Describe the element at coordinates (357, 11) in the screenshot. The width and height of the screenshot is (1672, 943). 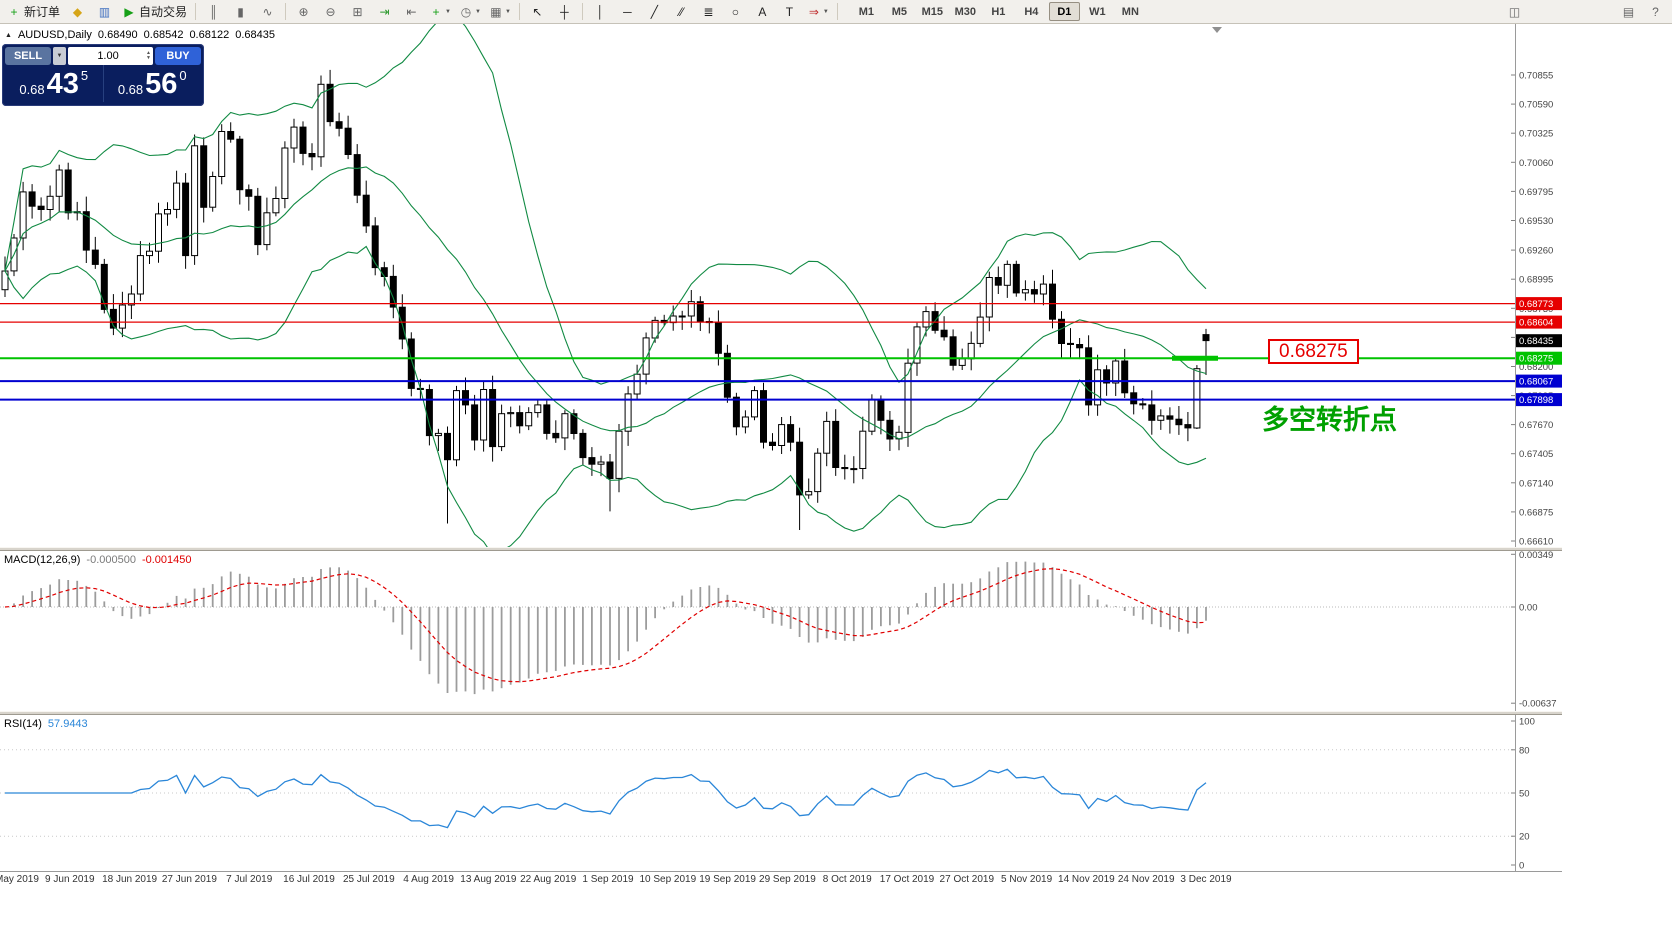
I see `tile-windows-button: ⊞` at that location.